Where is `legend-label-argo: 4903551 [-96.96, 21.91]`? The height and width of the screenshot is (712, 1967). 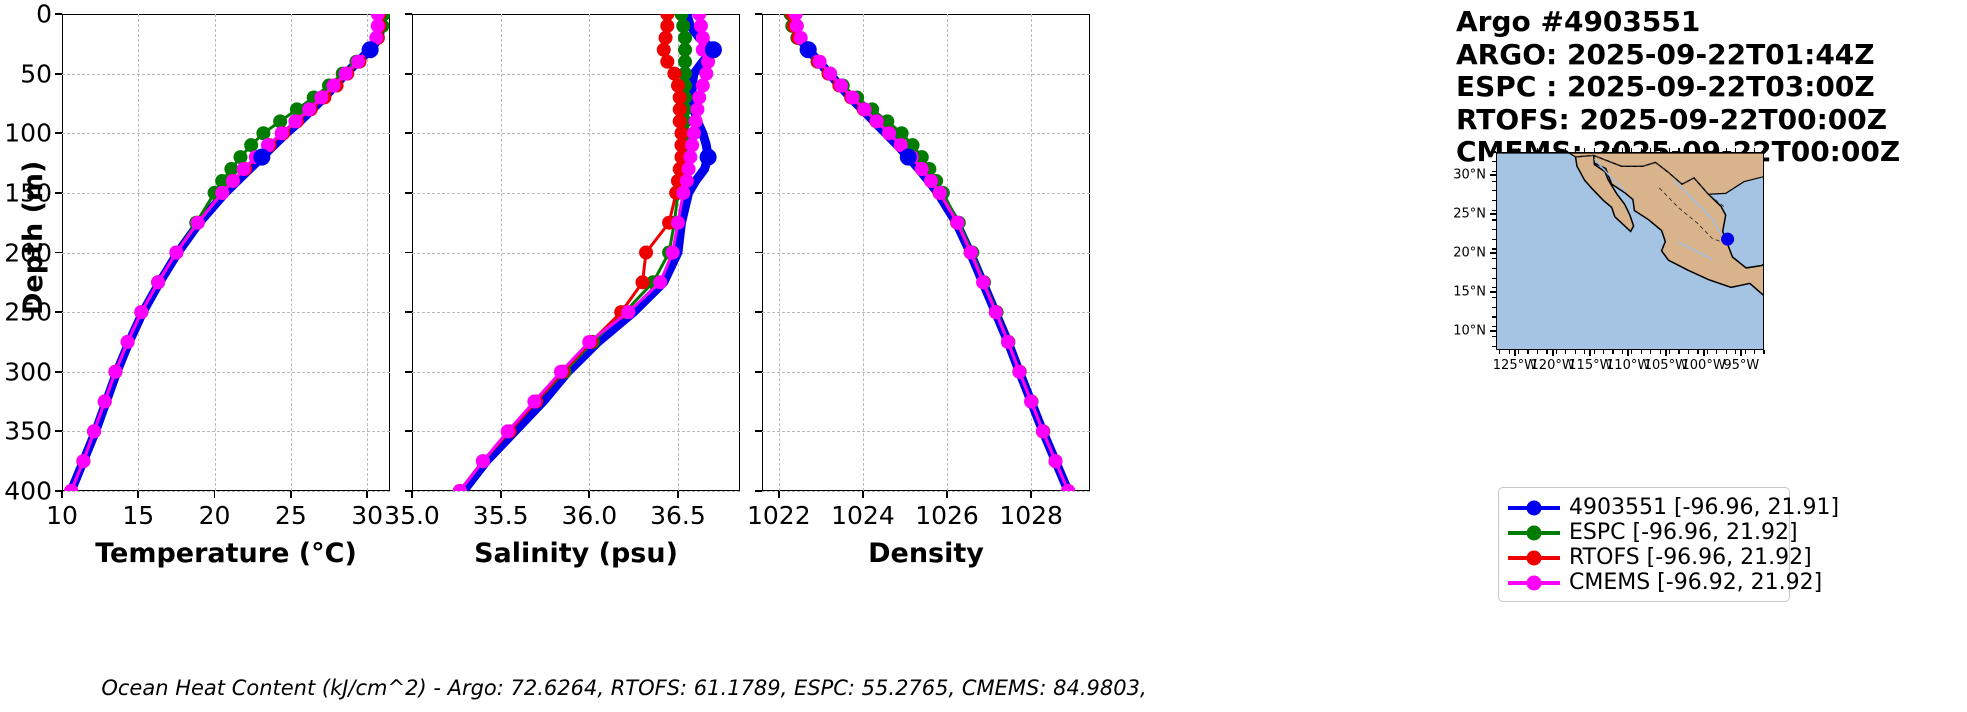 legend-label-argo: 4903551 [-96.96, 21.91] is located at coordinates (1704, 507).